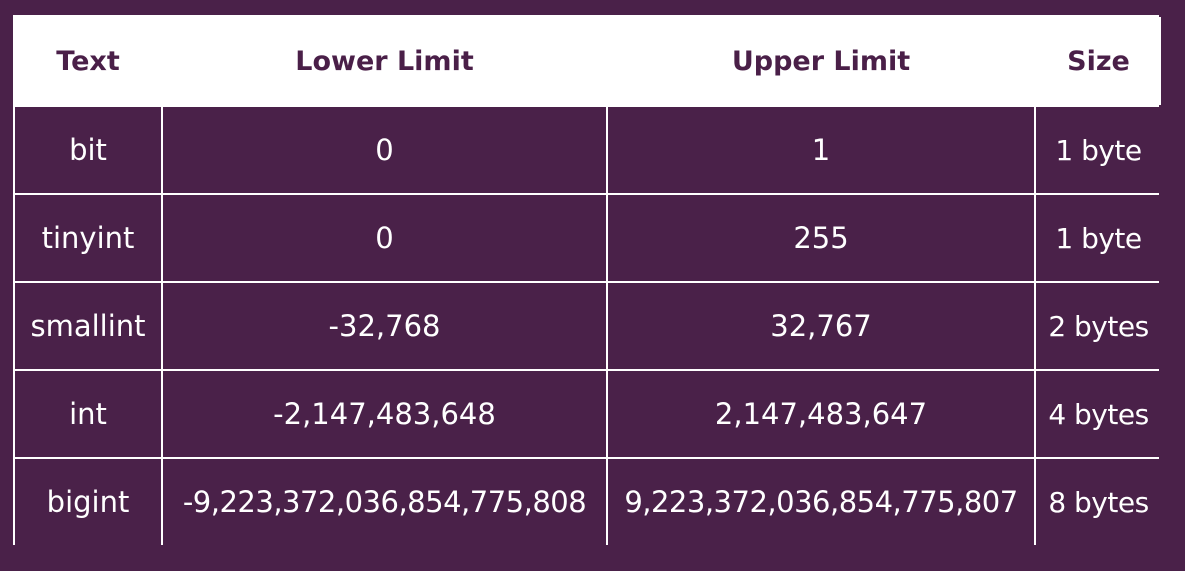 Image resolution: width=1185 pixels, height=571 pixels. Describe the element at coordinates (384, 61) in the screenshot. I see `header-lower-limit: Lower Limit` at that location.